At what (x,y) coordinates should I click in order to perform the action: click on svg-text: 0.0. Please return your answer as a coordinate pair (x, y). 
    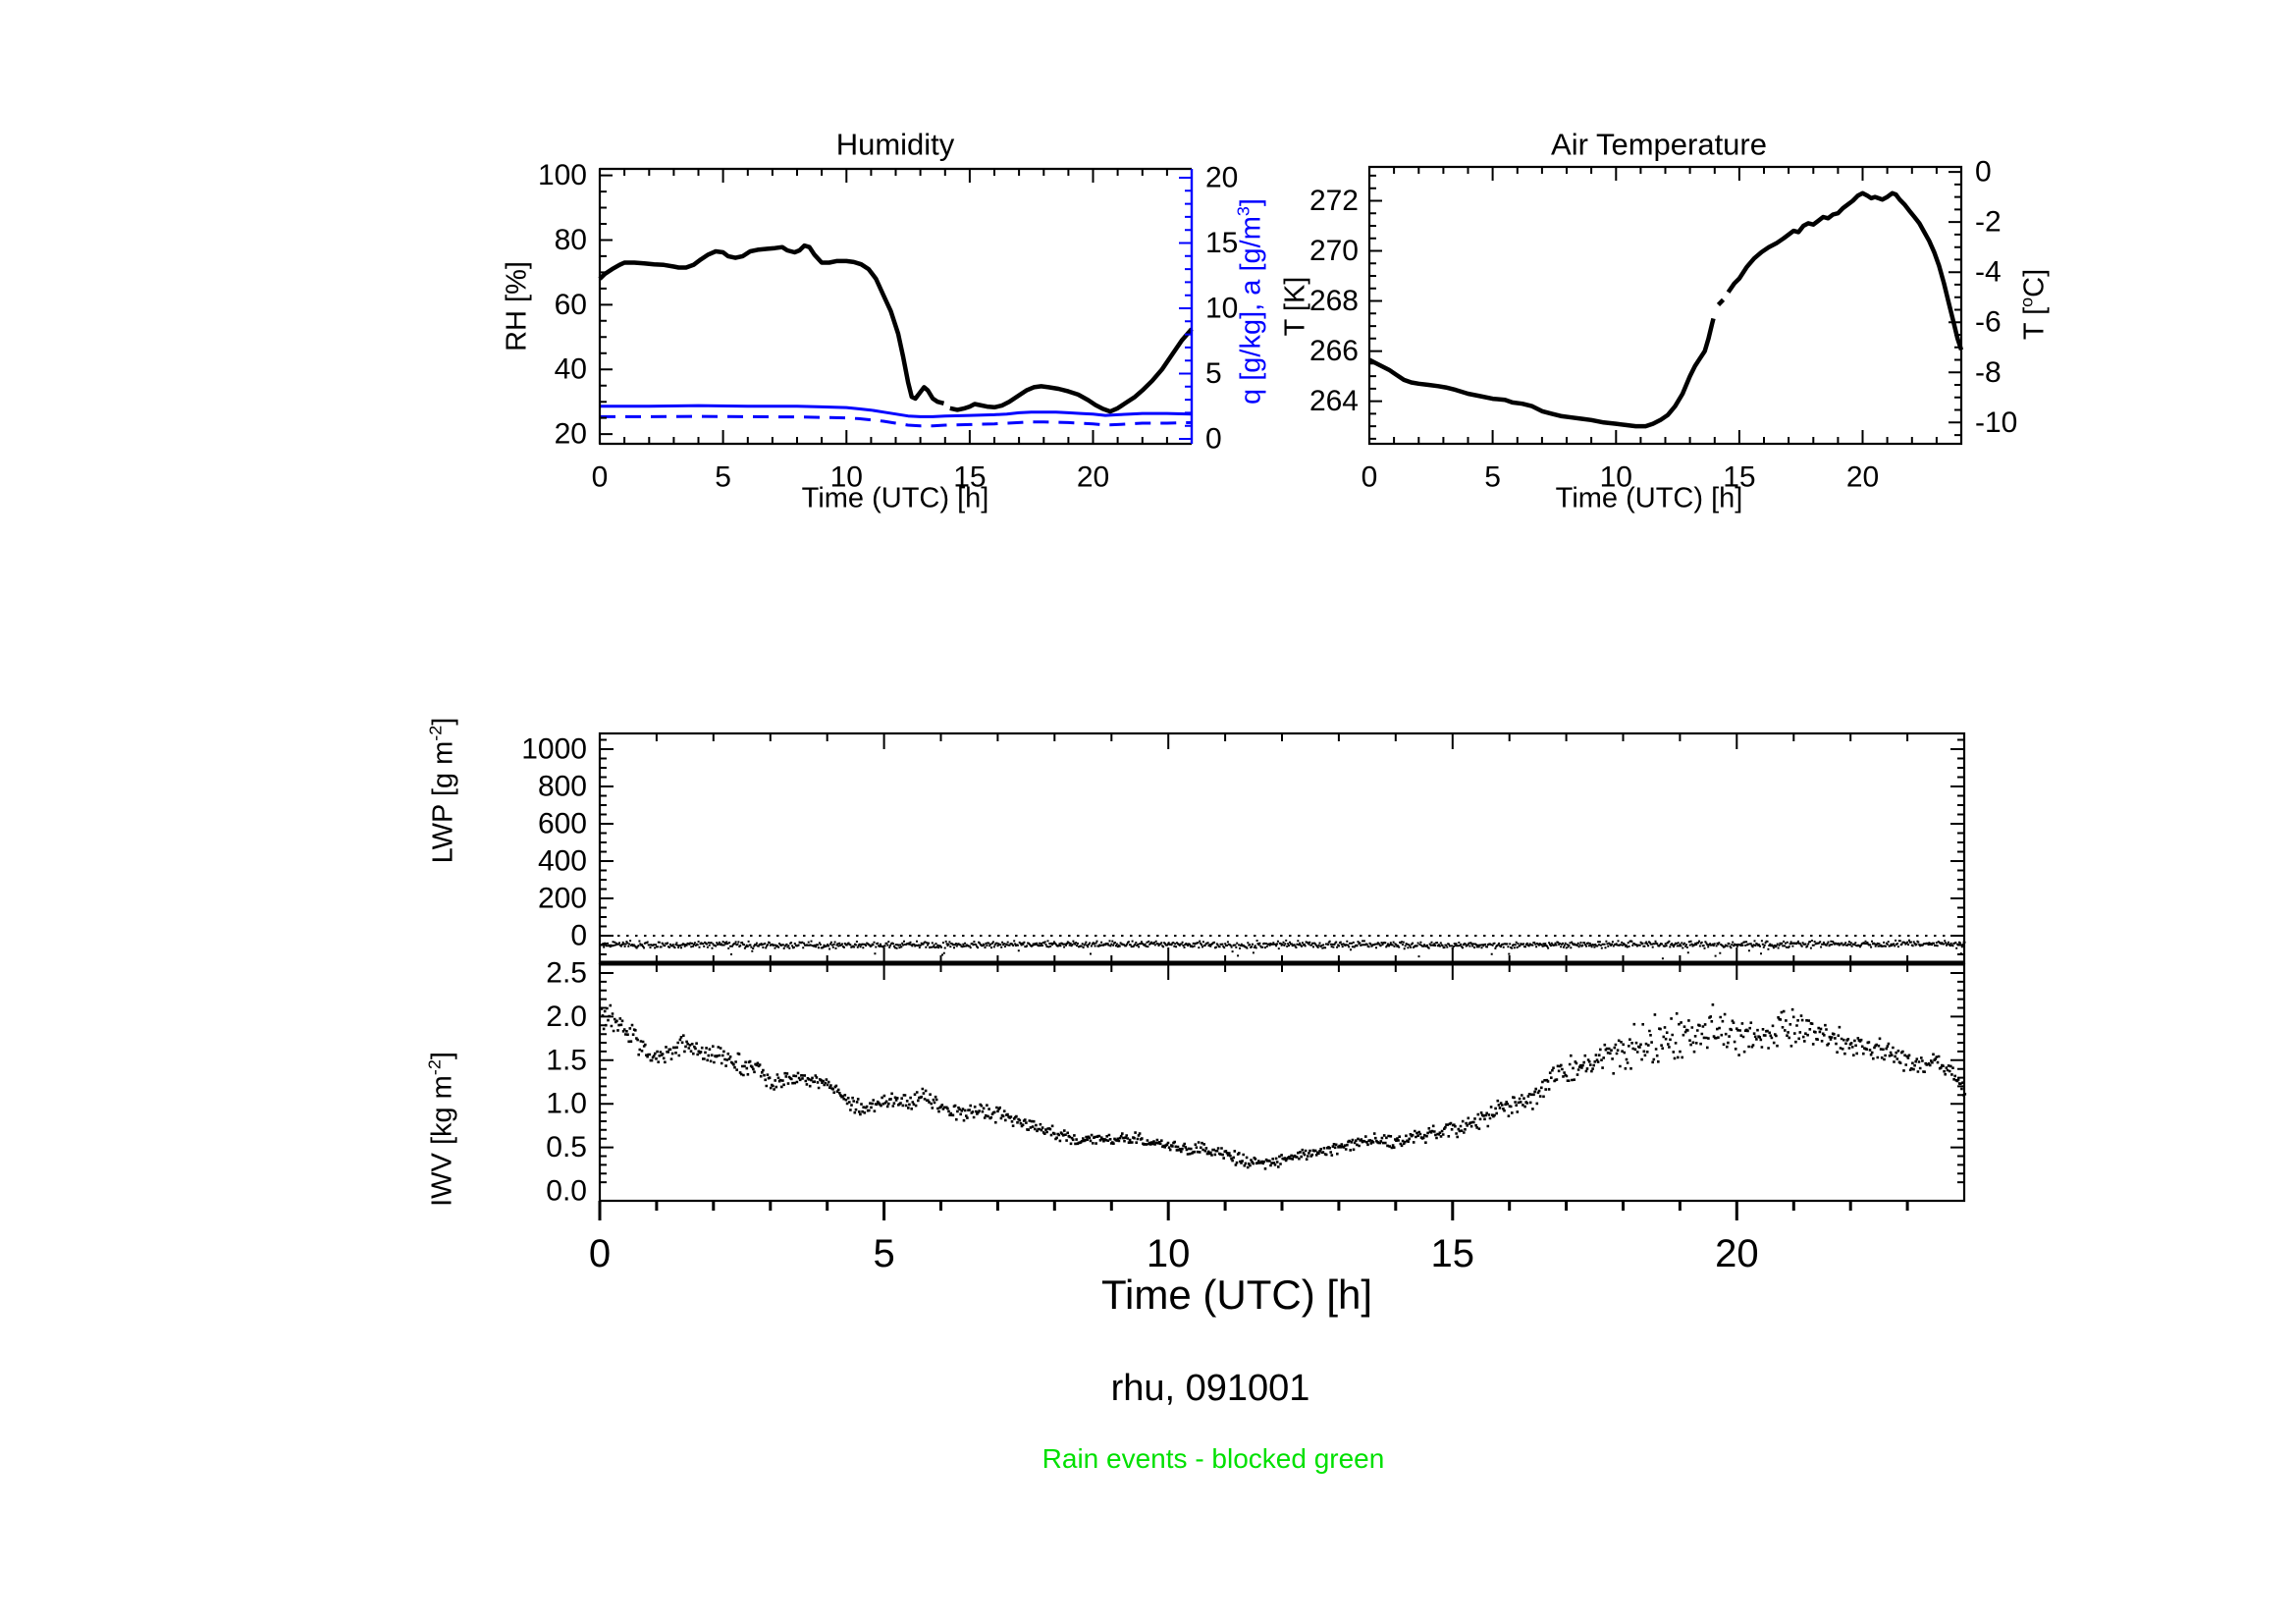
    Looking at the image, I should click on (566, 1191).